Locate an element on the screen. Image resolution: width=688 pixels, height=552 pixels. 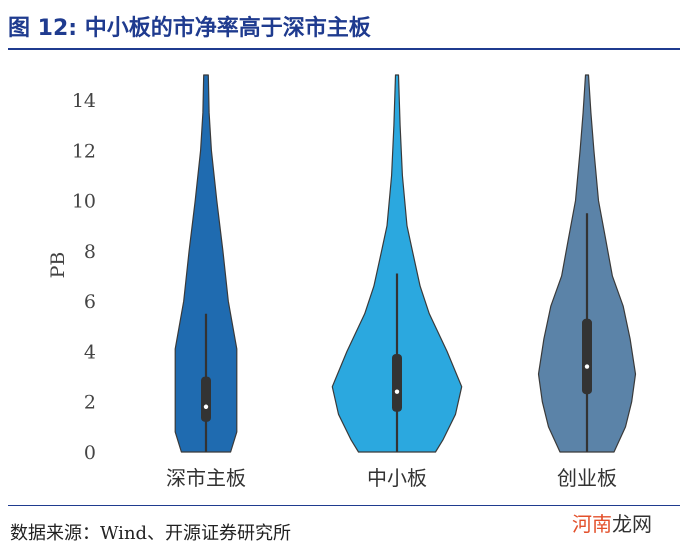
watermark: 河南龙网 is located at coordinates (612, 522).